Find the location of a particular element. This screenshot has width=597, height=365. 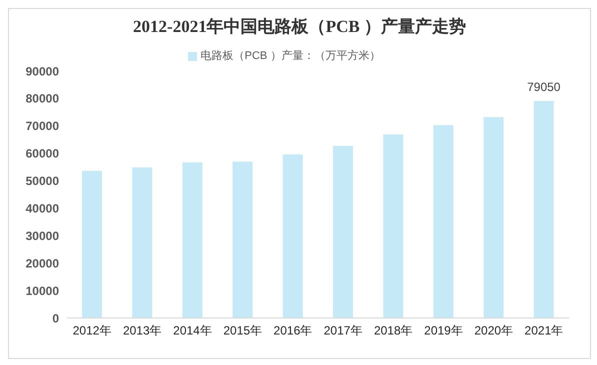

y-tick-label: 30000 is located at coordinates (43, 235).